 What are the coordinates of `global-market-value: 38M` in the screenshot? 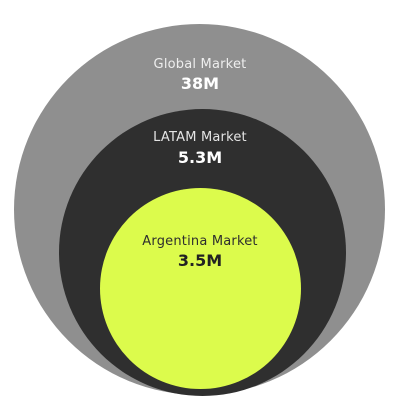 It's located at (200, 83).